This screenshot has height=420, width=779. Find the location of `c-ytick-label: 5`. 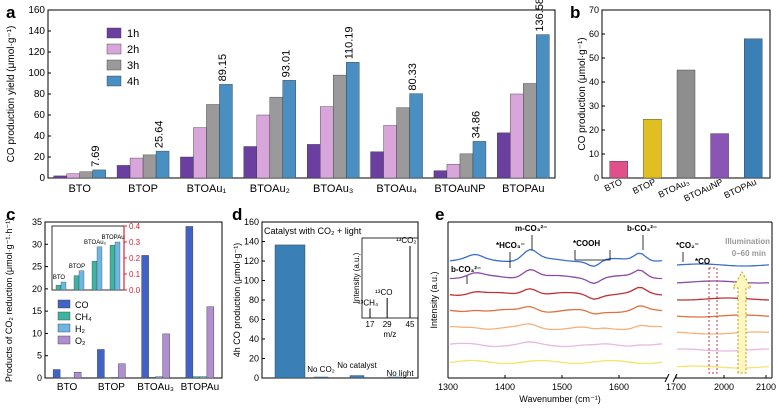

c-ytick-label: 5 is located at coordinates (39, 356).